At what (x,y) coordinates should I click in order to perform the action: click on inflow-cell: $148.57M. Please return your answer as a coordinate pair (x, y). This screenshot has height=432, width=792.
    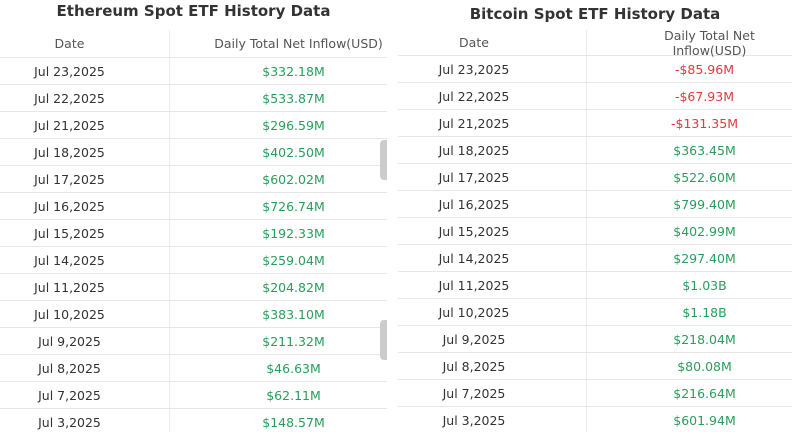
    Looking at the image, I should click on (293, 422).